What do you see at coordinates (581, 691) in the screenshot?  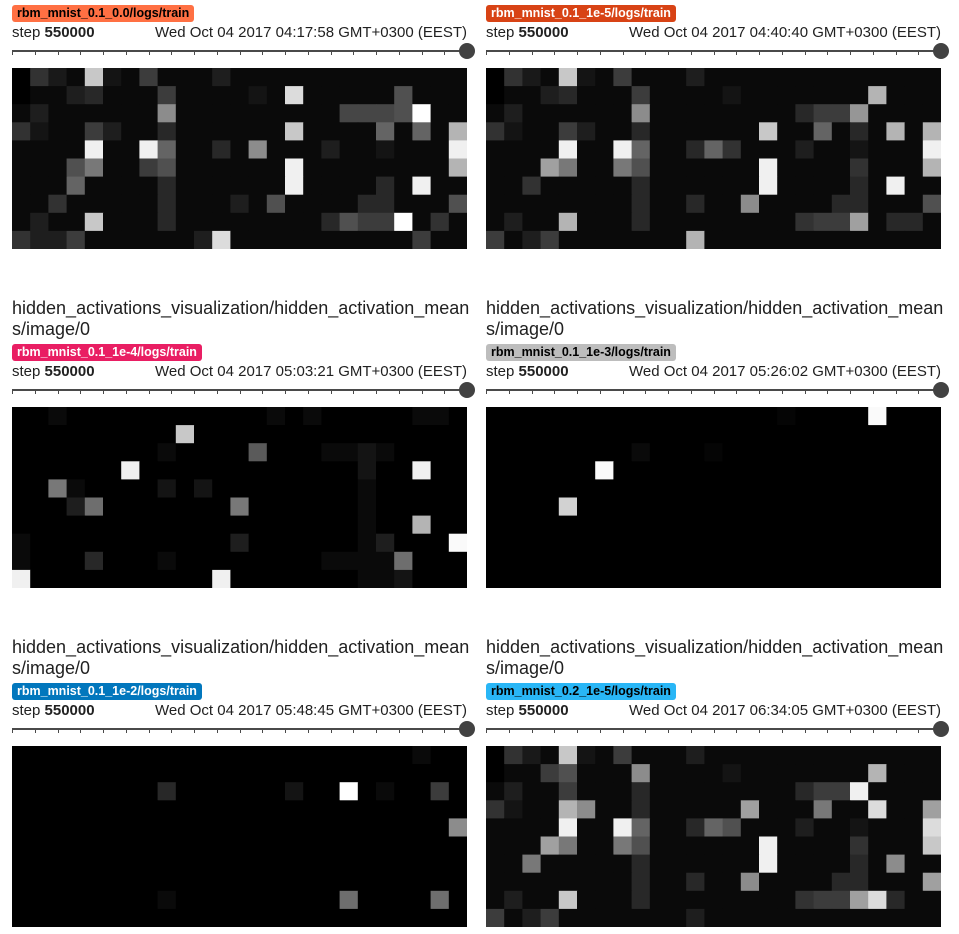 I see `run-chip: rbm_mnist_0.2_1e-5/logs/train` at bounding box center [581, 691].